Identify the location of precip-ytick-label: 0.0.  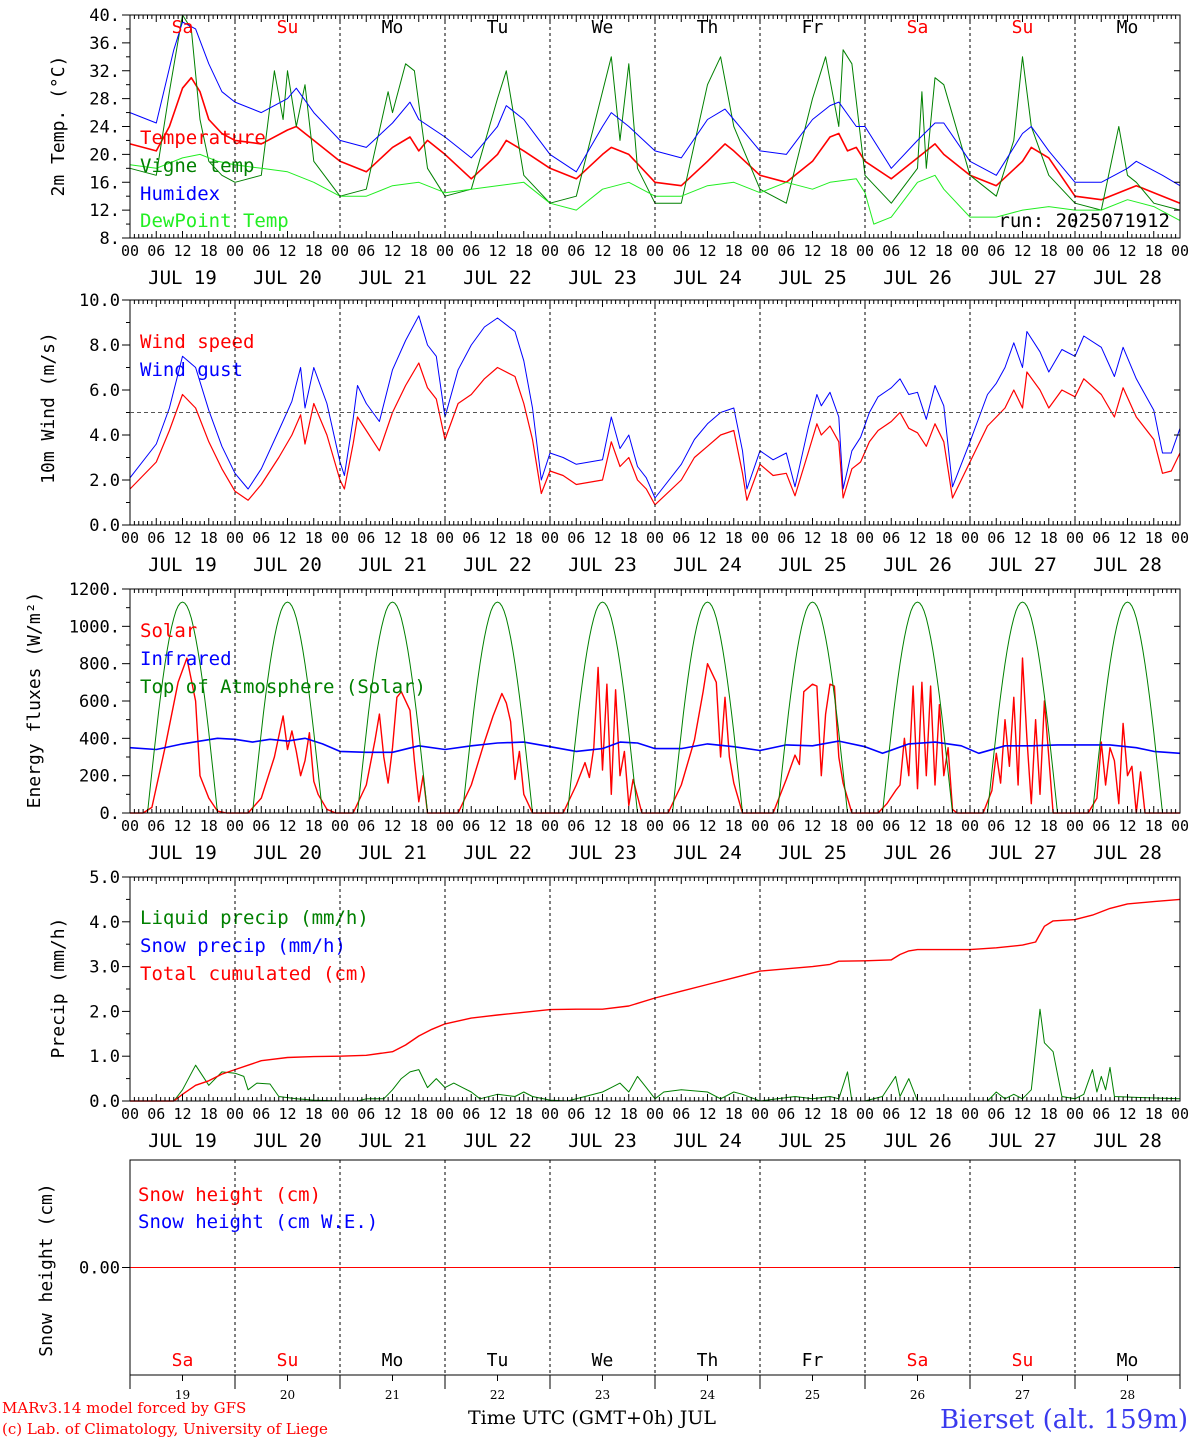
(104, 1102).